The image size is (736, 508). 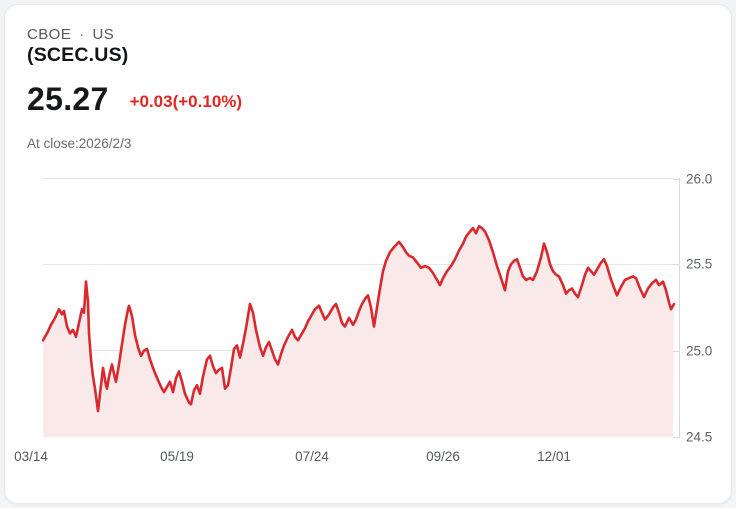 What do you see at coordinates (103, 34) in the screenshot?
I see `region-label: US` at bounding box center [103, 34].